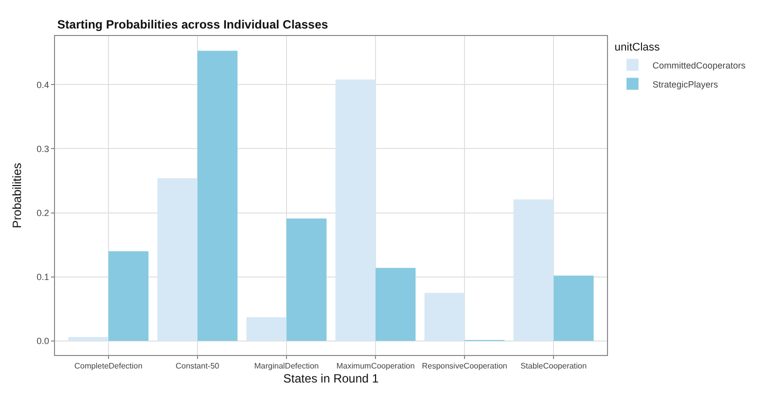  I want to click on x-tick-label: MaximumCooperation, so click(375, 366).